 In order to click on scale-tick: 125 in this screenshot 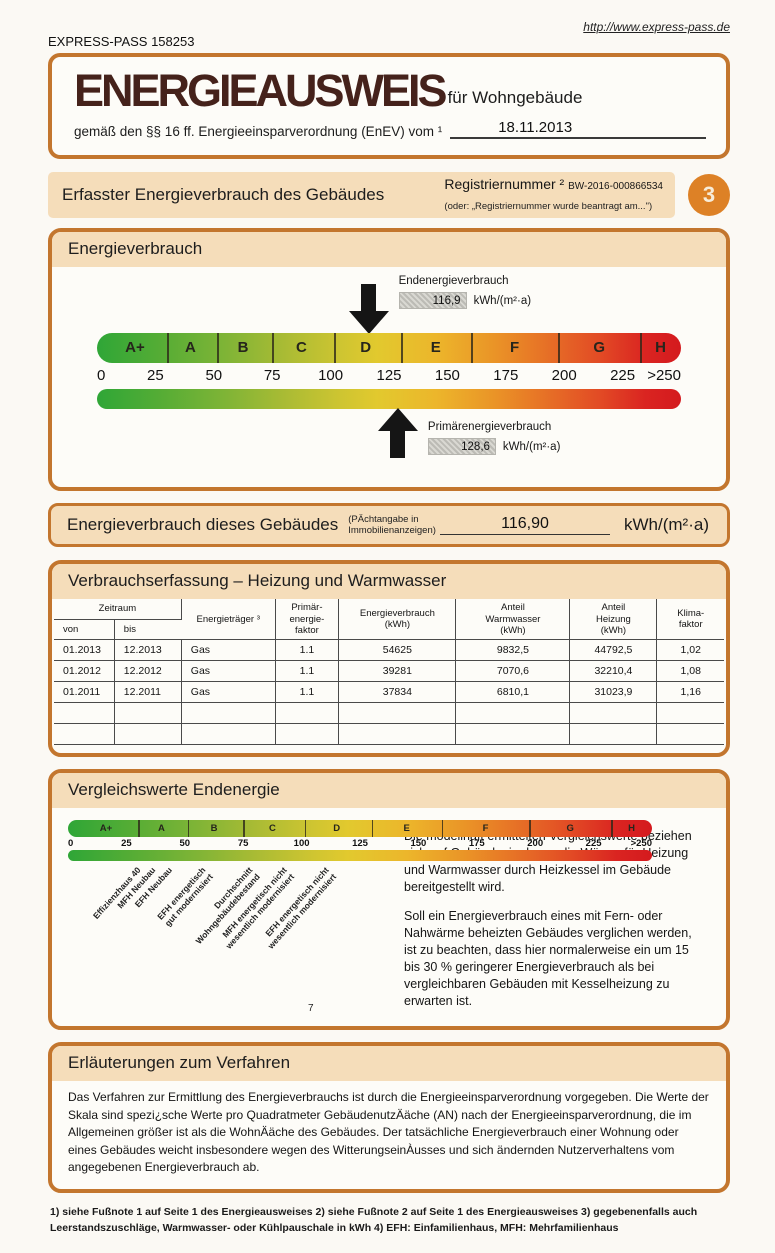, I will do `click(360, 844)`.